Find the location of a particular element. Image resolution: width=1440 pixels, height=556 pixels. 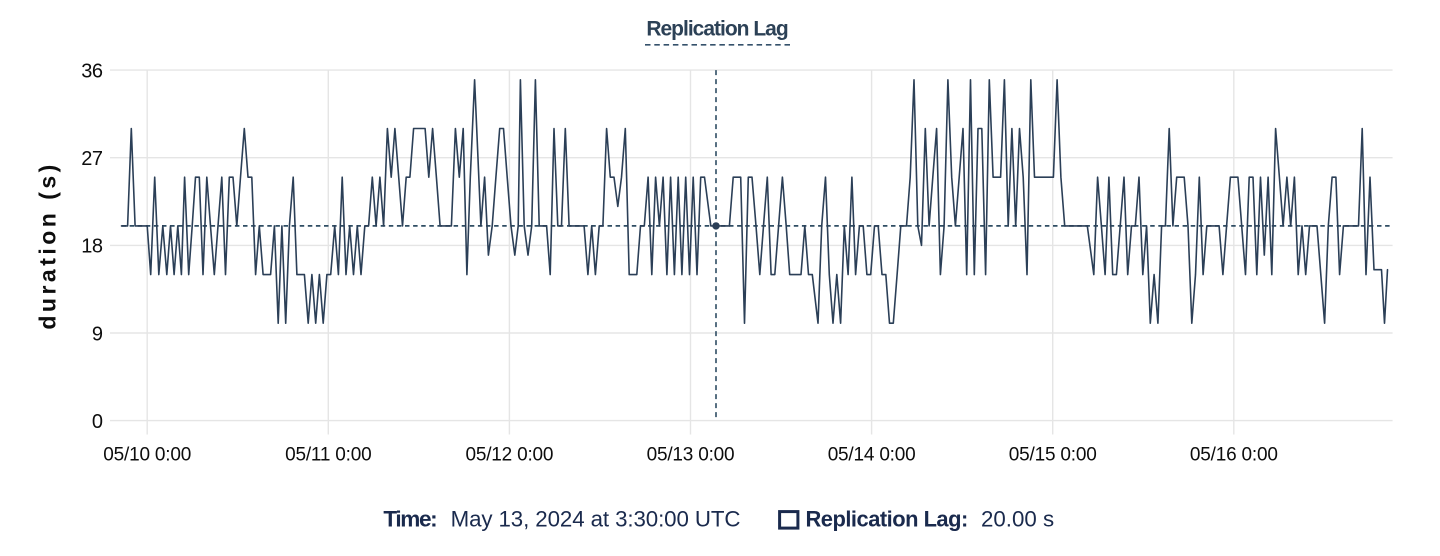

svg-text: 36 is located at coordinates (92, 71).